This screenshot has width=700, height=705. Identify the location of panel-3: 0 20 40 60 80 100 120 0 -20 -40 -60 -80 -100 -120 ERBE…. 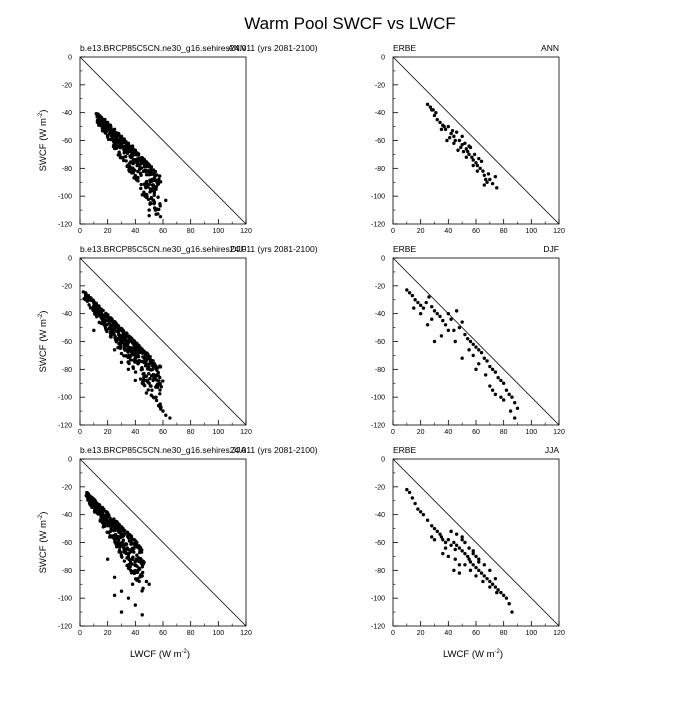
(468, 340).